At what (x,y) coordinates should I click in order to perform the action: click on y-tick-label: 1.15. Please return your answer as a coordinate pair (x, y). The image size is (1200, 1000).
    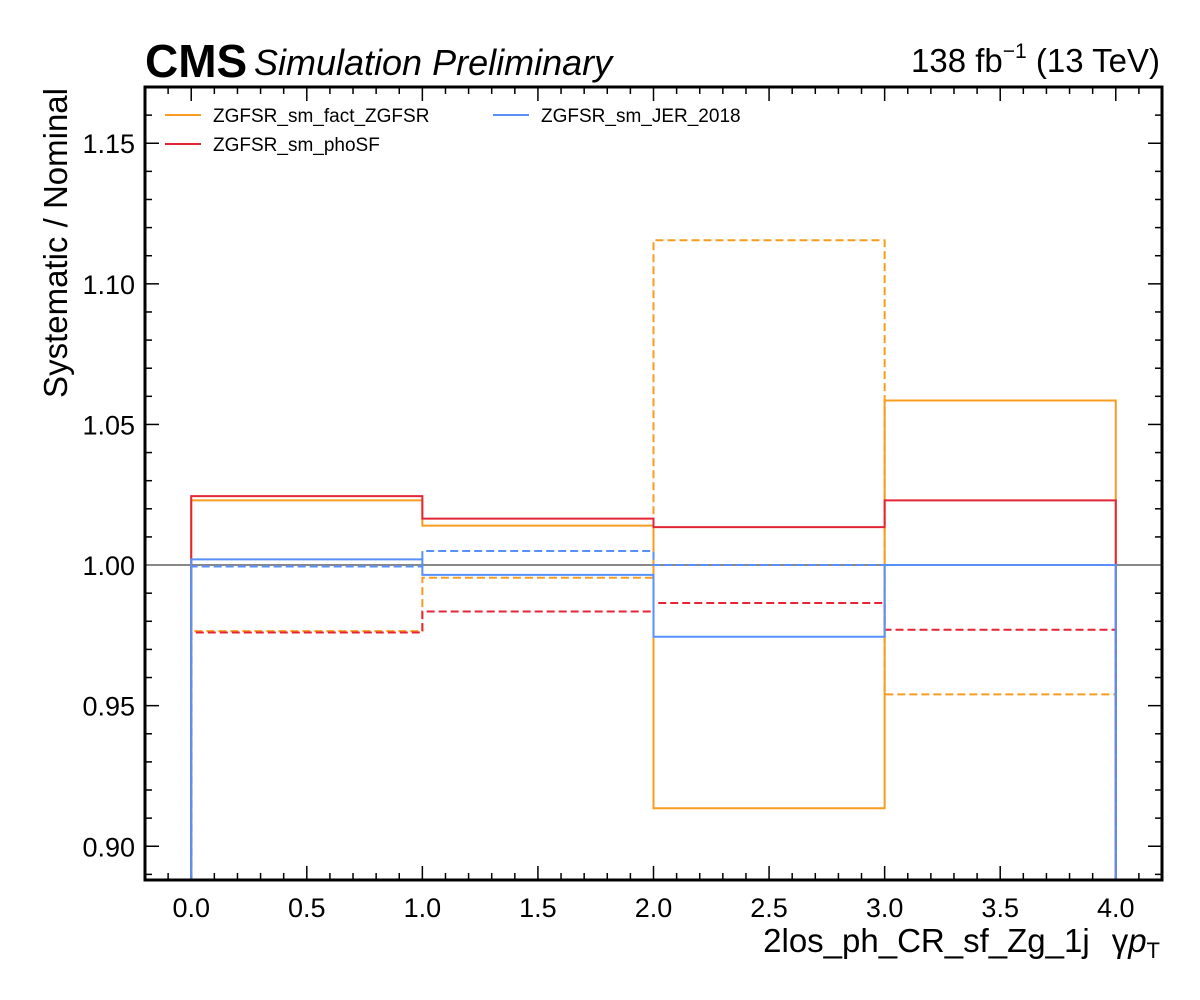
    Looking at the image, I should click on (108, 144).